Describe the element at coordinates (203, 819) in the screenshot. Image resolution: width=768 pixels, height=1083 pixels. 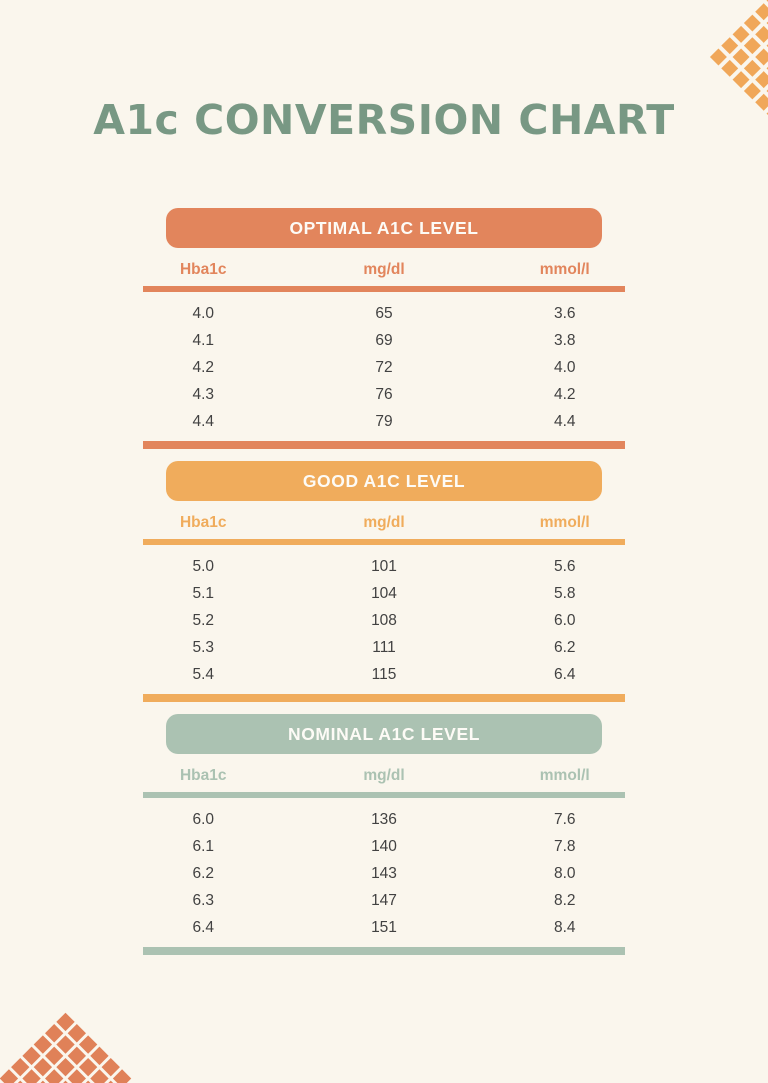
I see `hba1c-value: 6.0` at that location.